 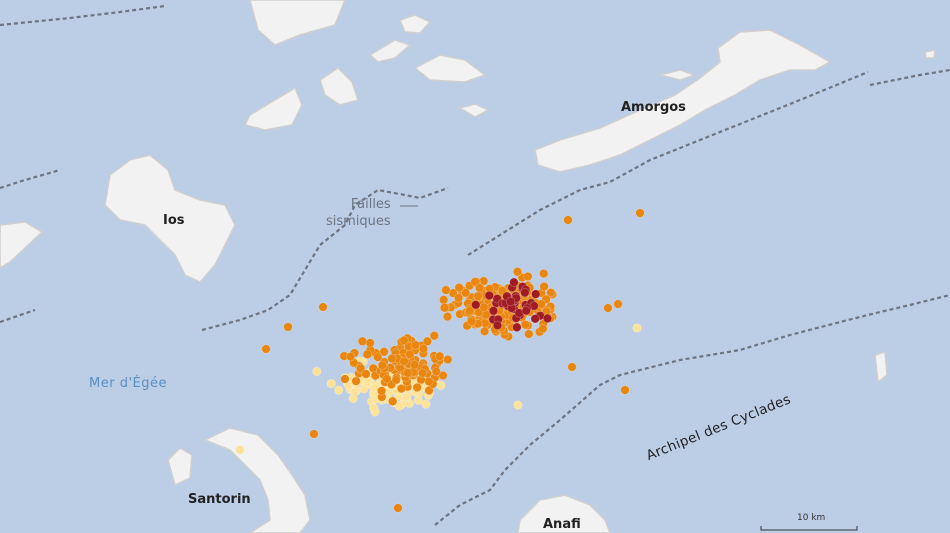 What do you see at coordinates (219, 499) in the screenshot?
I see `label-santorin: Santorin` at bounding box center [219, 499].